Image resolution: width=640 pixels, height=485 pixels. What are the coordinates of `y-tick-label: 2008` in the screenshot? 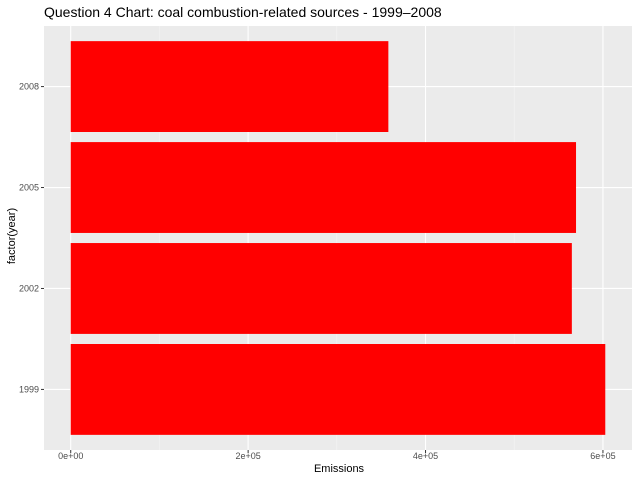 It's located at (29, 87).